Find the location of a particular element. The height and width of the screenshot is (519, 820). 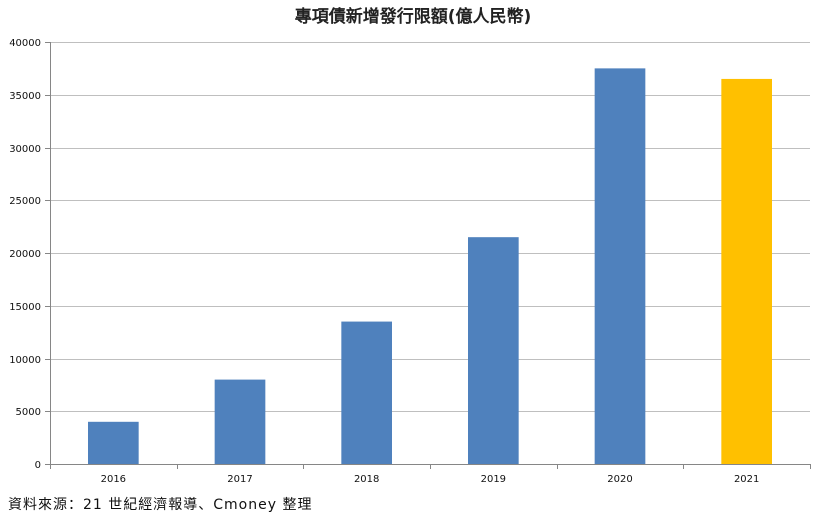

x-tick-label-2021: 2021 is located at coordinates (746, 479).